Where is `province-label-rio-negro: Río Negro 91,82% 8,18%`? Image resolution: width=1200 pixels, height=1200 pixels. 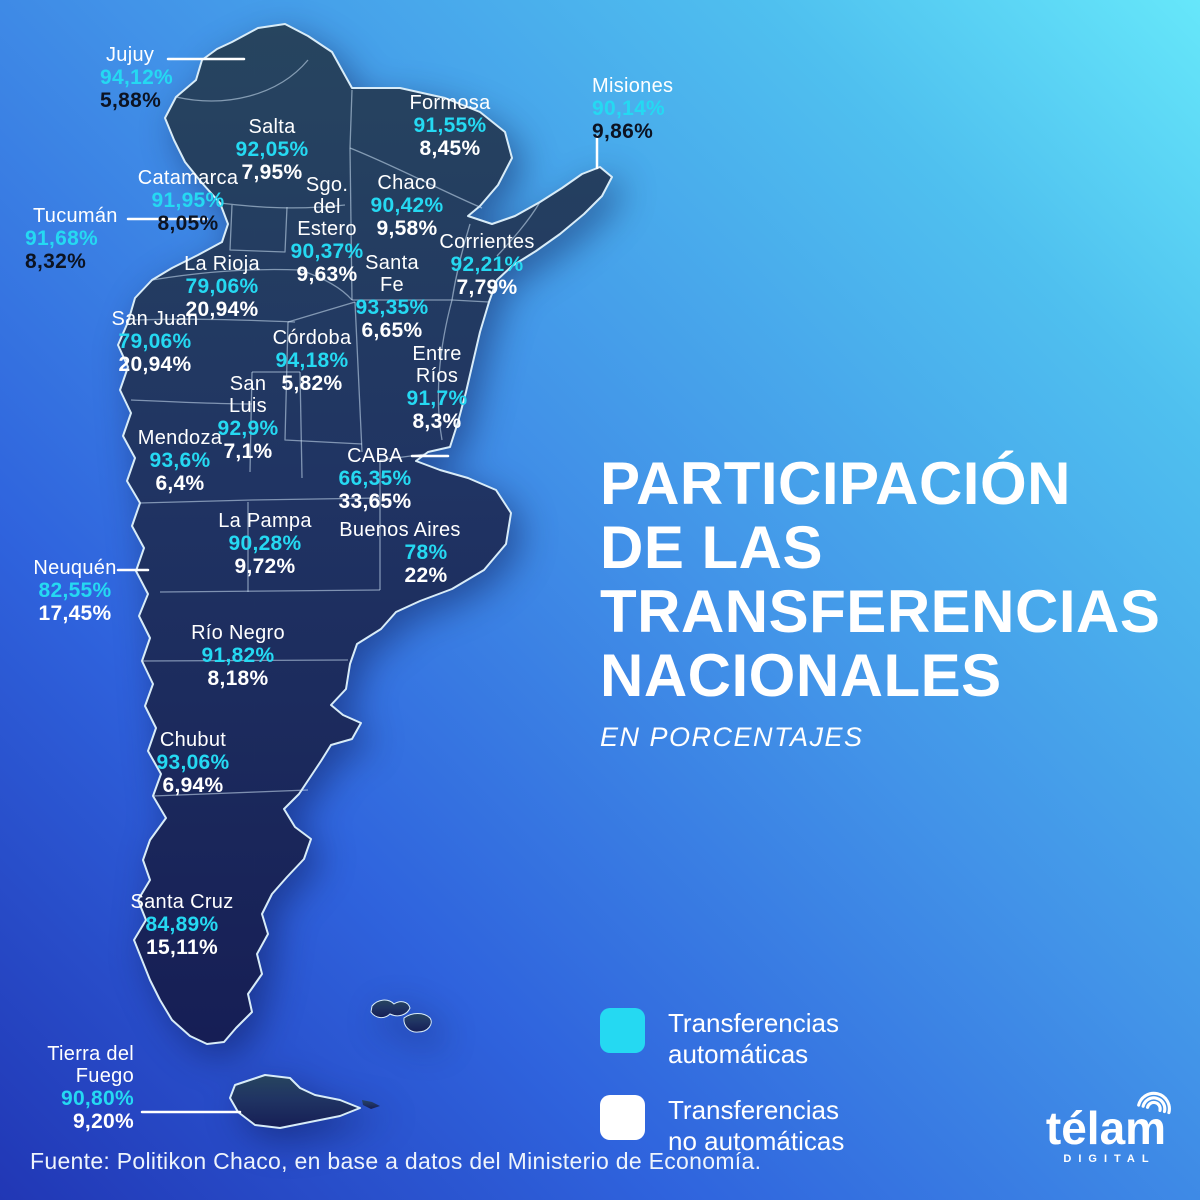 province-label-rio-negro: Río Negro 91,82% 8,18% is located at coordinates (238, 656).